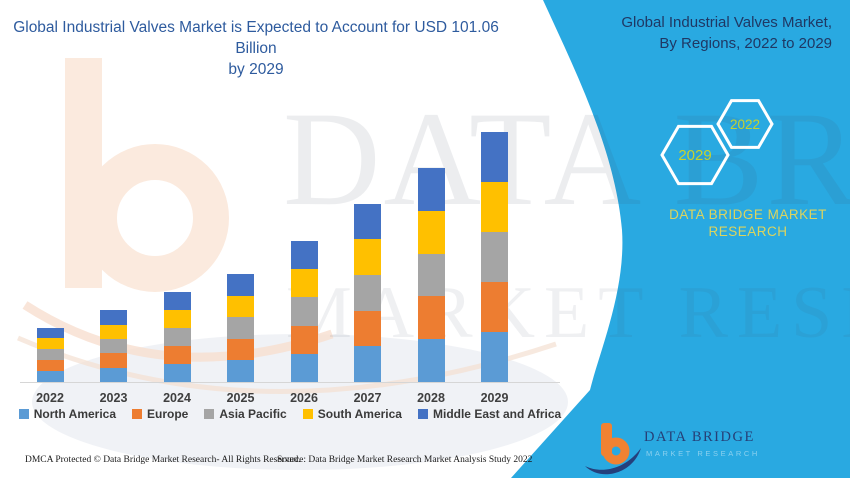 The image size is (850, 478). What do you see at coordinates (50, 333) in the screenshot?
I see `bar-segment-middle-east-and-africa-2022` at bounding box center [50, 333].